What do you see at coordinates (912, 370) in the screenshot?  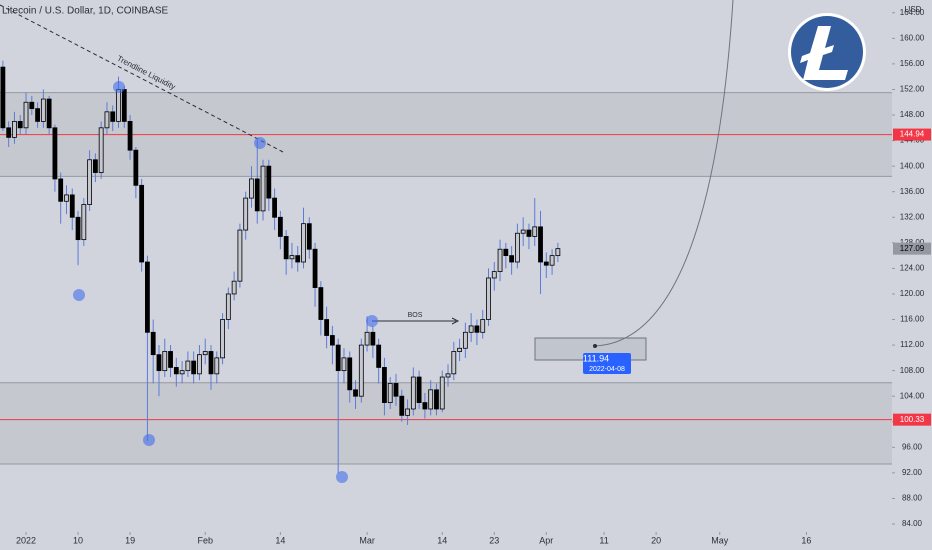 I see `y-tick-label: 108.00` at bounding box center [912, 370].